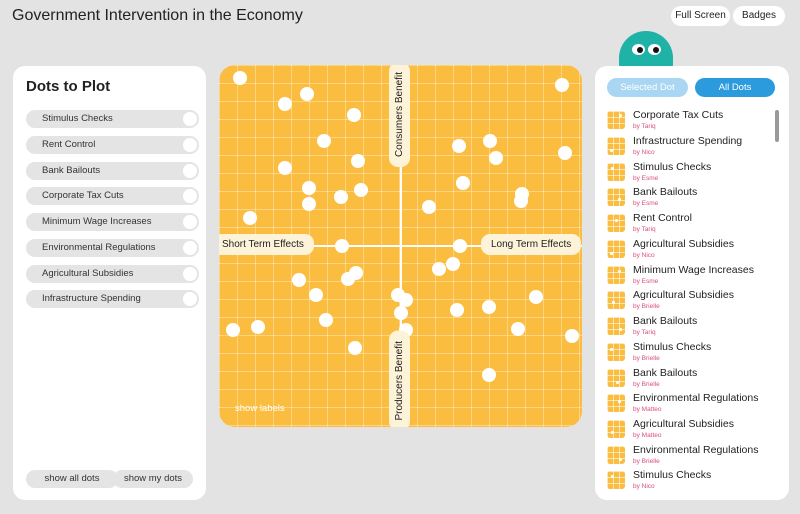  I want to click on axis-label-long-term-effects: Long Term Effects, so click(531, 244).